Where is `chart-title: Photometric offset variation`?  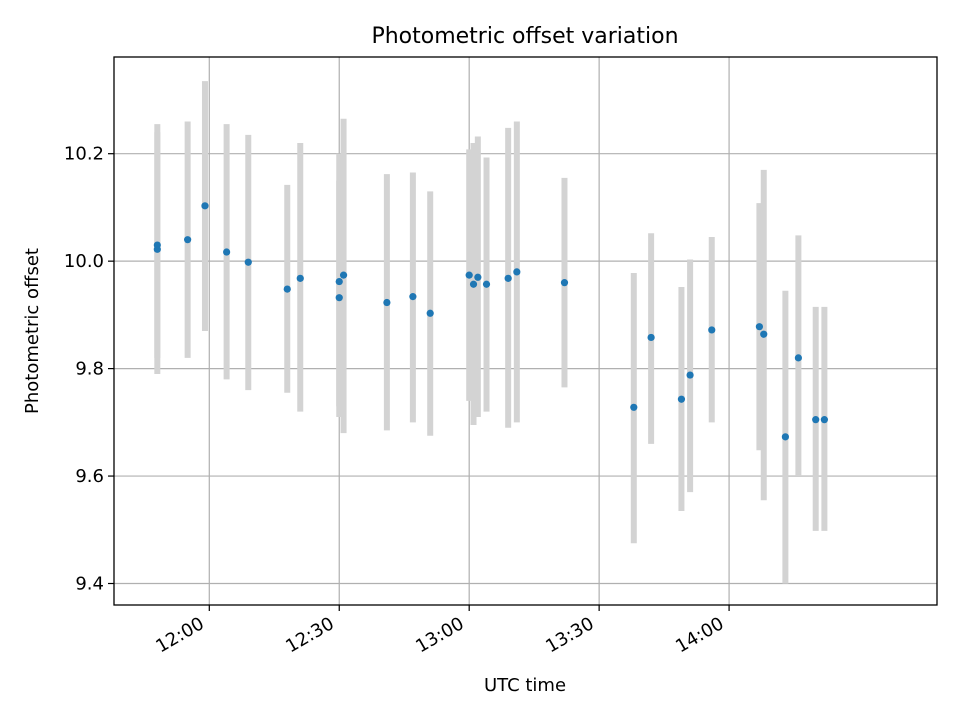
chart-title: Photometric offset variation is located at coordinates (524, 36).